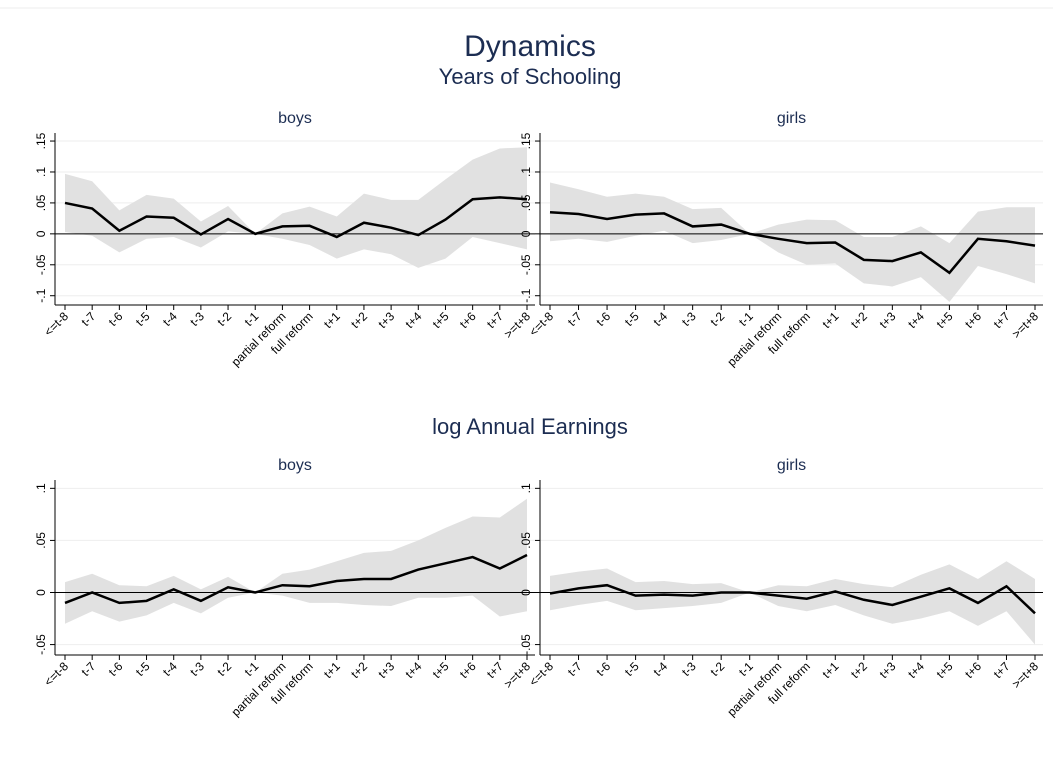  I want to click on row-title: log Annual Earnings, so click(530, 426).